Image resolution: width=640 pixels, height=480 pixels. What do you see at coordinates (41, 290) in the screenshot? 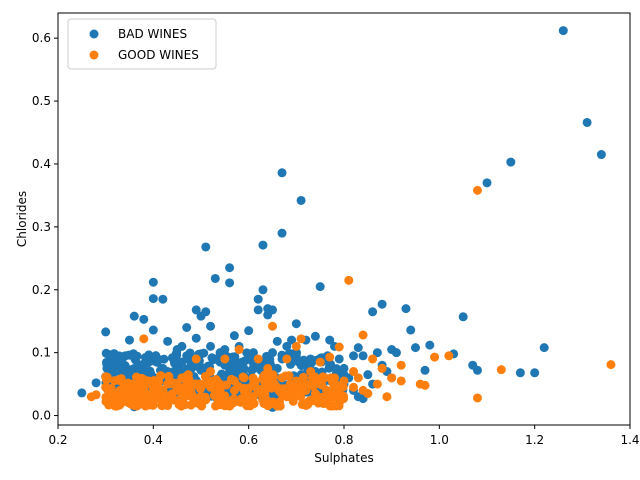
I see `y-tick-label: 0.2` at bounding box center [41, 290].